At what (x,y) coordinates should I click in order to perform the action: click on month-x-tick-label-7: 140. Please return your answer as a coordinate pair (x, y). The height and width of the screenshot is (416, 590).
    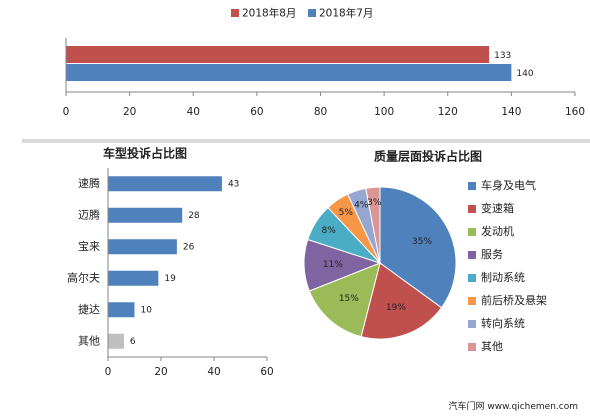
    Looking at the image, I should click on (511, 112).